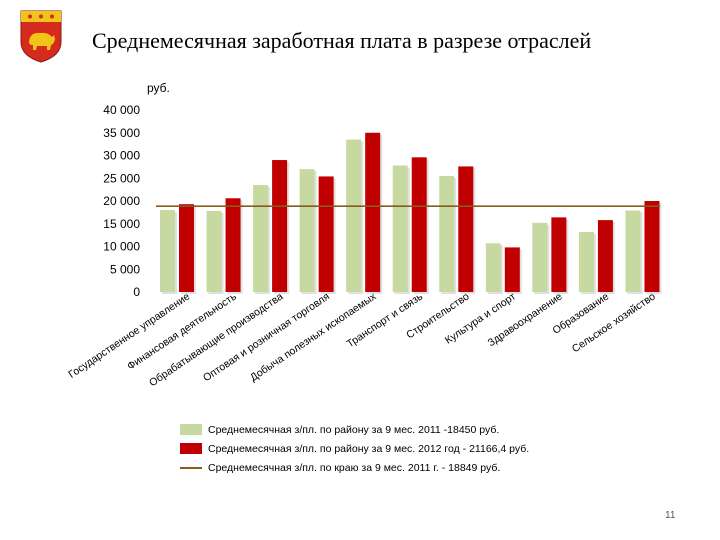 Image resolution: width=720 pixels, height=540 pixels. What do you see at coordinates (385, 320) in the screenshot?
I see `x-category-label: Транспорт и связь` at bounding box center [385, 320].